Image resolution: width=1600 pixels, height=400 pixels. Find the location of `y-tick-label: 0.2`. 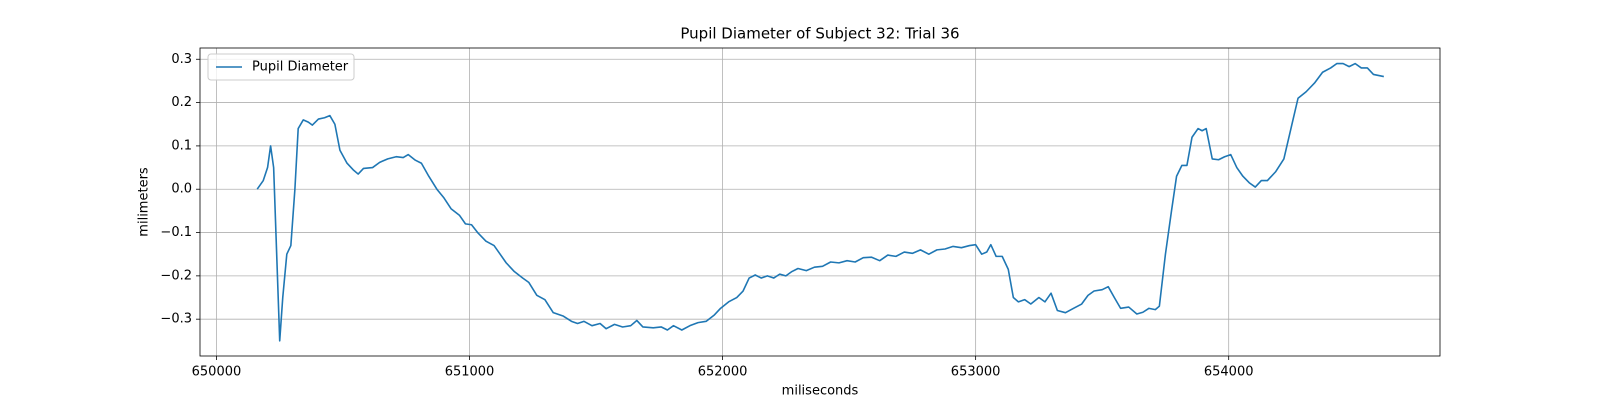

y-tick-label: 0.2 is located at coordinates (181, 102).